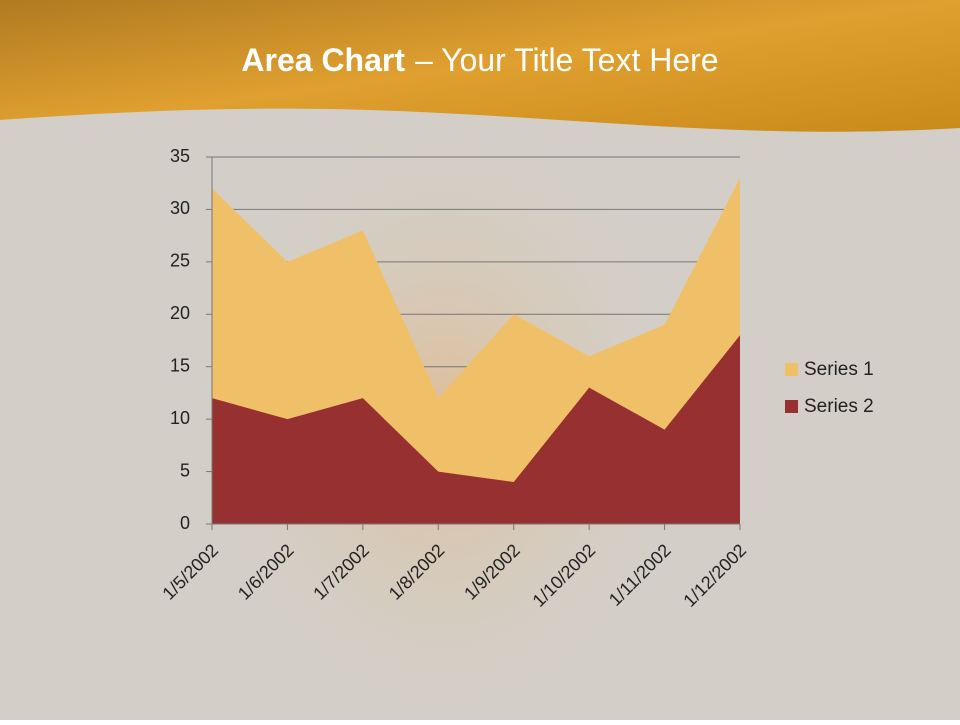 The image size is (960, 725). I want to click on slide-title: Area Chart – Your Title Text Here, so click(479, 60).